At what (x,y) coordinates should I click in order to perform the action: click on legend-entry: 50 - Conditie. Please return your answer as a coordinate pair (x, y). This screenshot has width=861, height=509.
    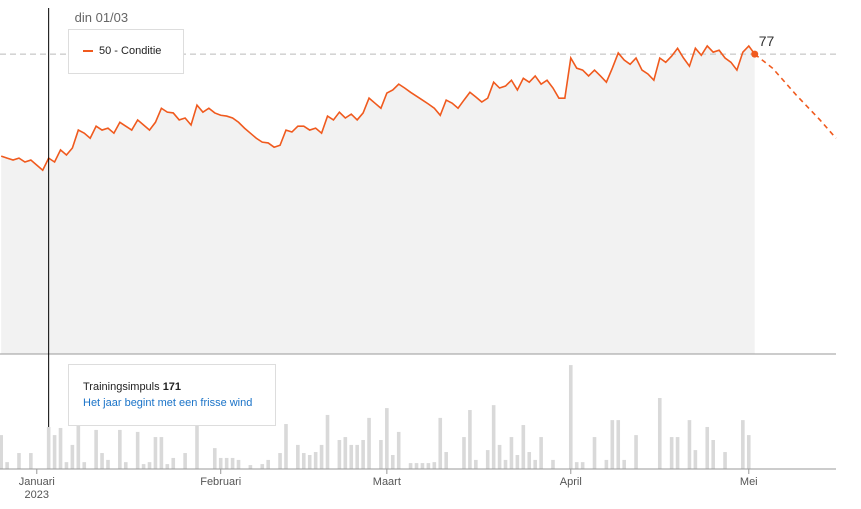
    Looking at the image, I should click on (122, 51).